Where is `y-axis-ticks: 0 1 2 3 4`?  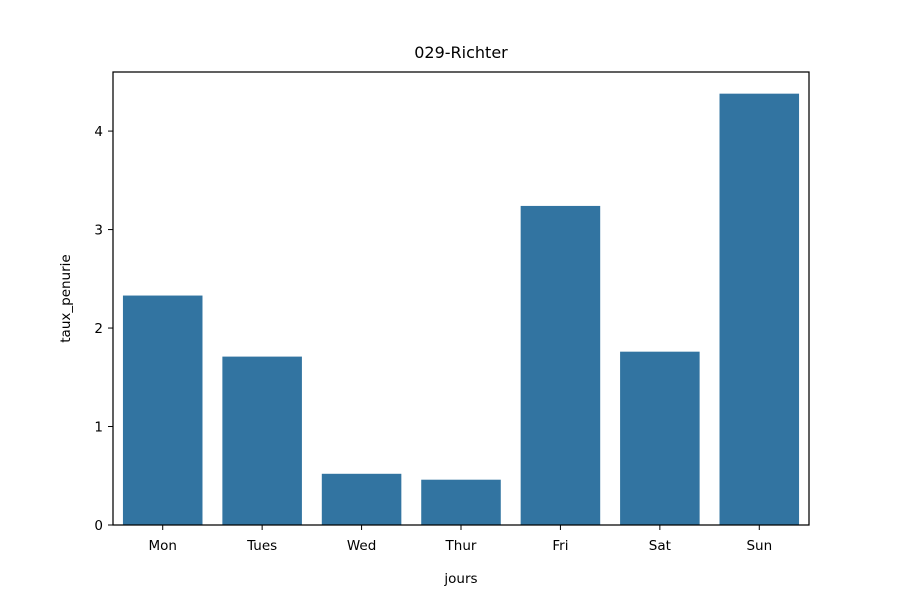 y-axis-ticks: 0 1 2 3 4 is located at coordinates (103, 329).